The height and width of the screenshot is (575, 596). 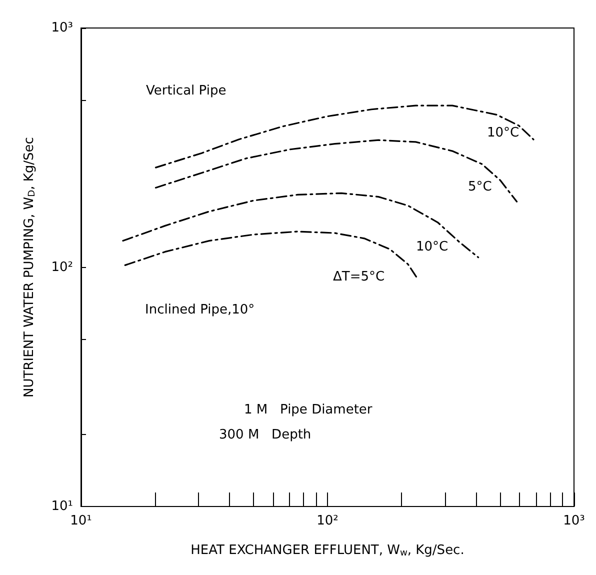 I want to click on x-tick-label: 10³, so click(x=574, y=521).